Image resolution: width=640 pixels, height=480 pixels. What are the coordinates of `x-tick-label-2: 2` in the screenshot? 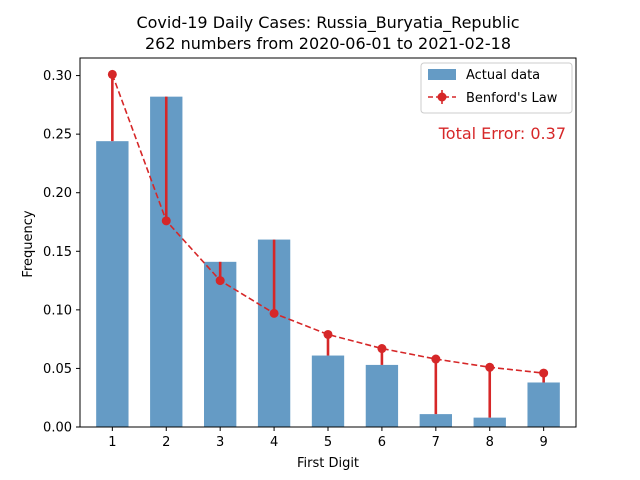 It's located at (166, 442).